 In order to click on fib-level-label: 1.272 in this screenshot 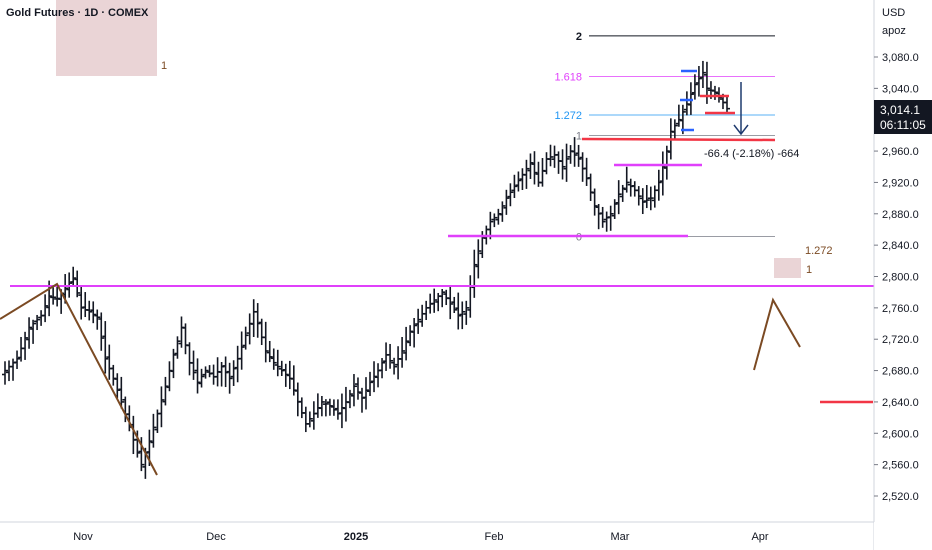, I will do `click(568, 116)`.